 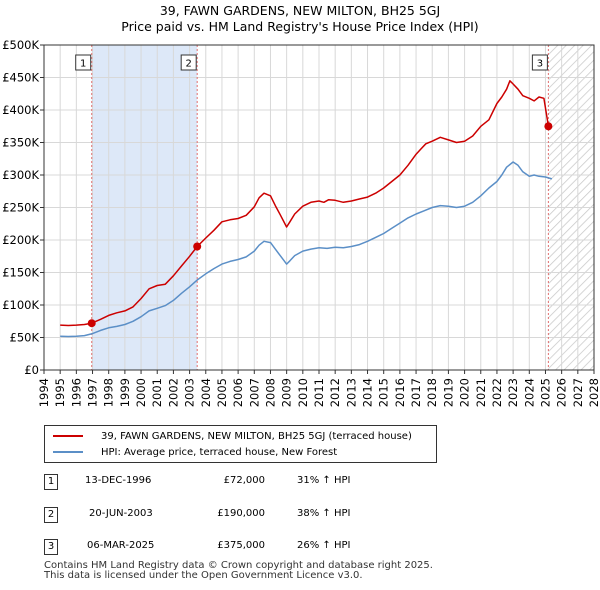 What do you see at coordinates (20, 240) in the screenshot?
I see `y-tick-label: £200K` at bounding box center [20, 240].